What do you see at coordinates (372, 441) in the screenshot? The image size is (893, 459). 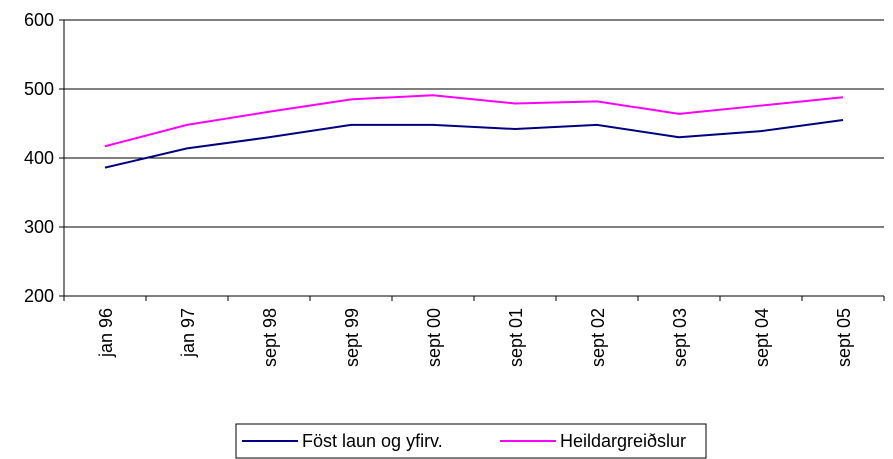 I see `legend-label-1: Föst laun og yfirv.` at bounding box center [372, 441].